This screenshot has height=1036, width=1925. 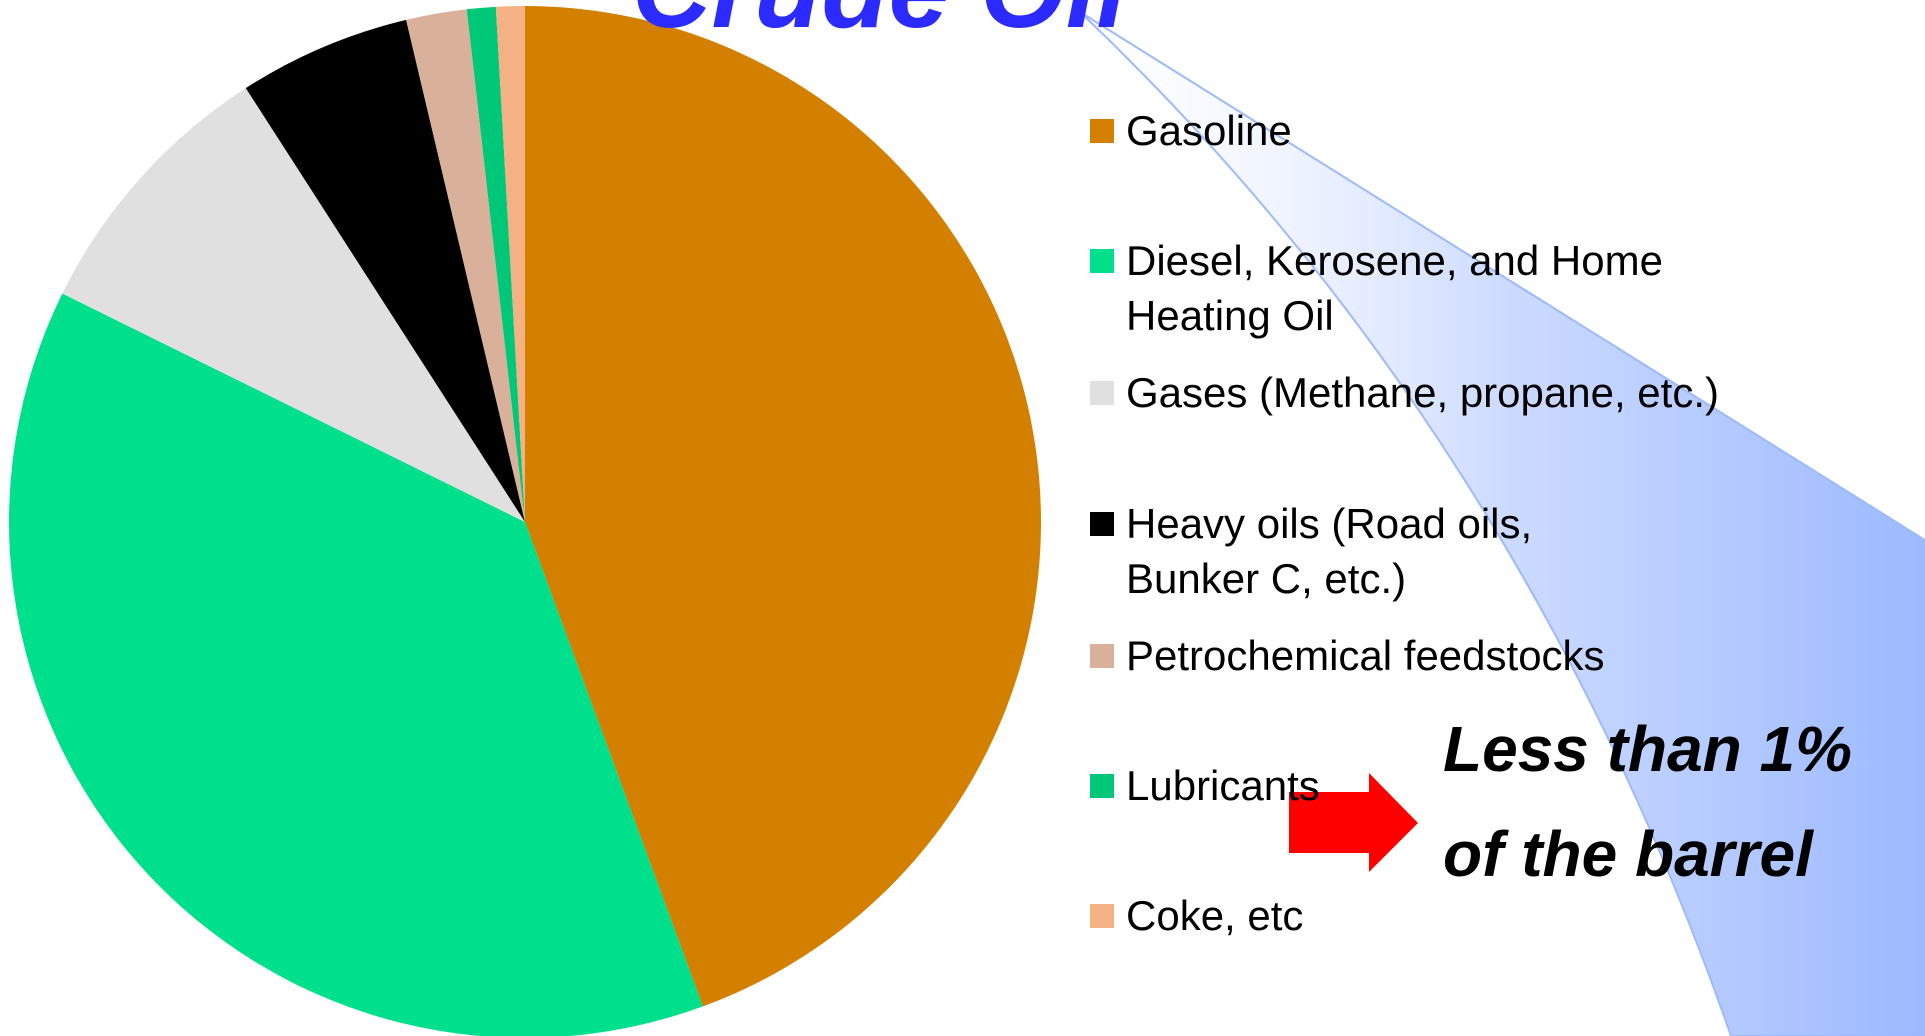 I want to click on legend-item: Coke, etc, so click(x=1428, y=915).